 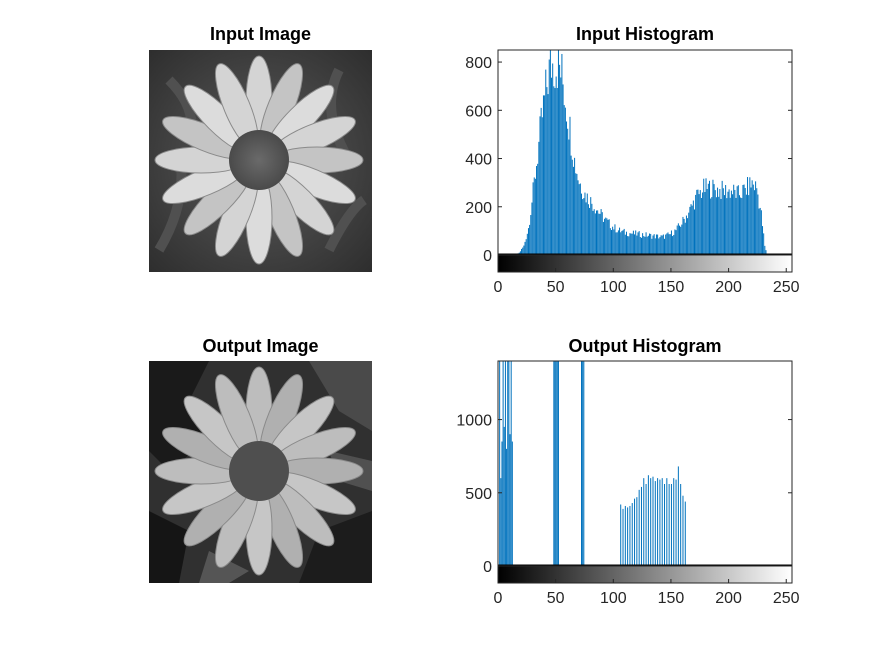 I want to click on y-tick-label: 600, so click(x=478, y=111).